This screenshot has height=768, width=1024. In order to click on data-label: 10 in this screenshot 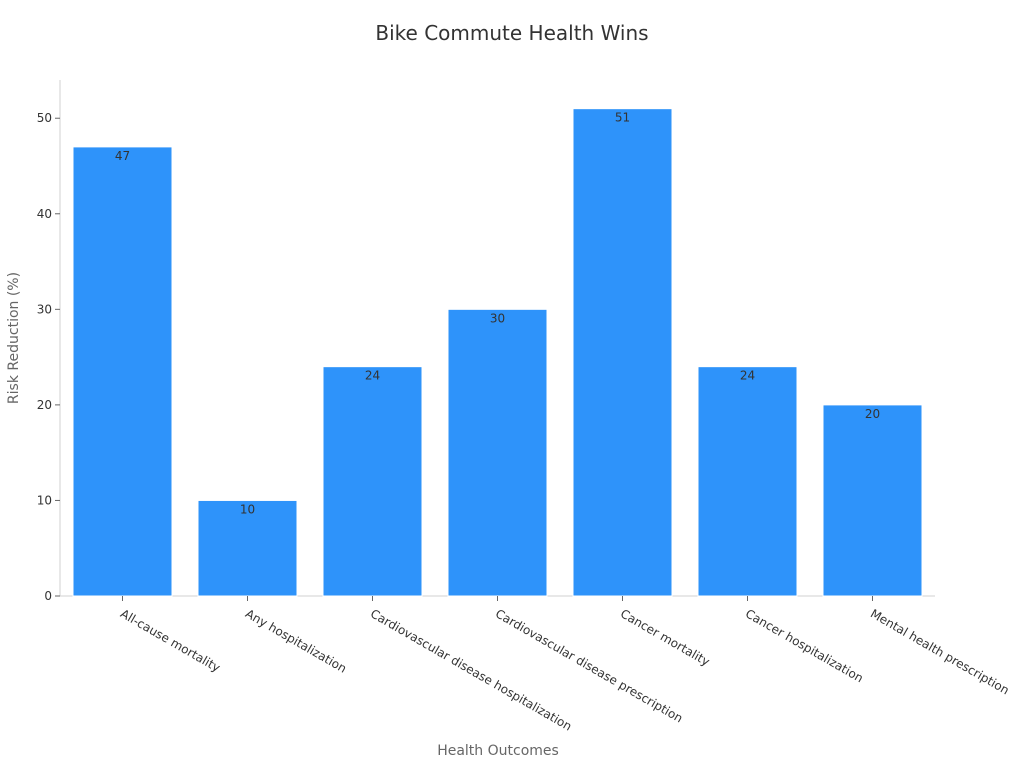, I will do `click(247, 509)`.